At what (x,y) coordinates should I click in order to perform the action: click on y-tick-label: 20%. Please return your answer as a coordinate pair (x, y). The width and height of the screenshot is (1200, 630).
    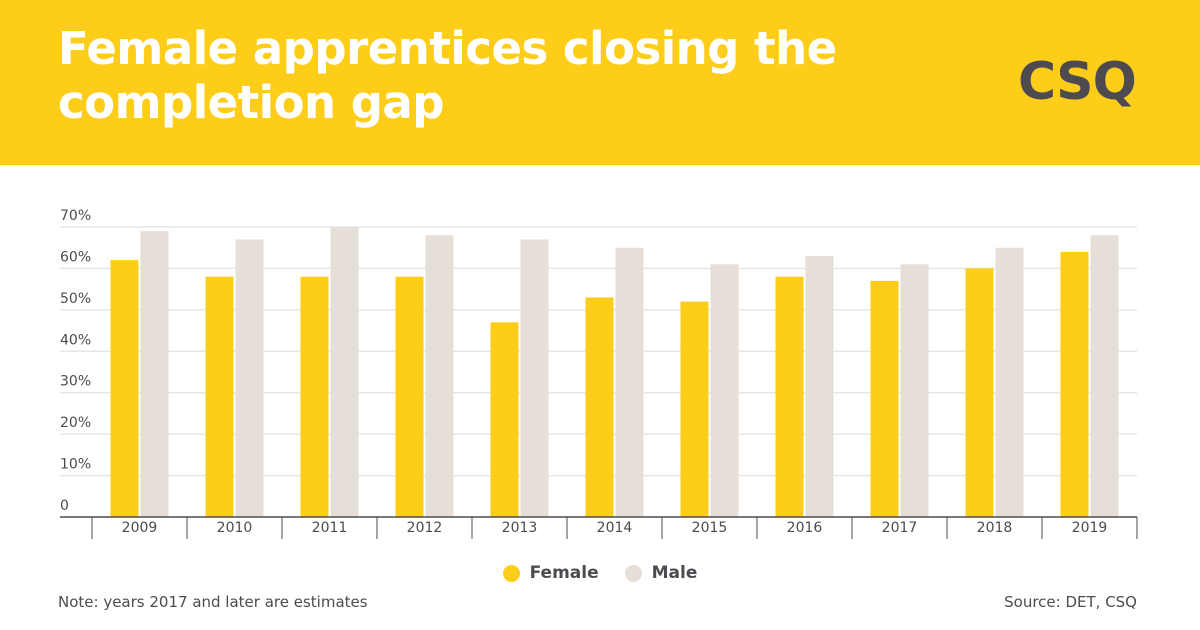
    Looking at the image, I should click on (75, 423).